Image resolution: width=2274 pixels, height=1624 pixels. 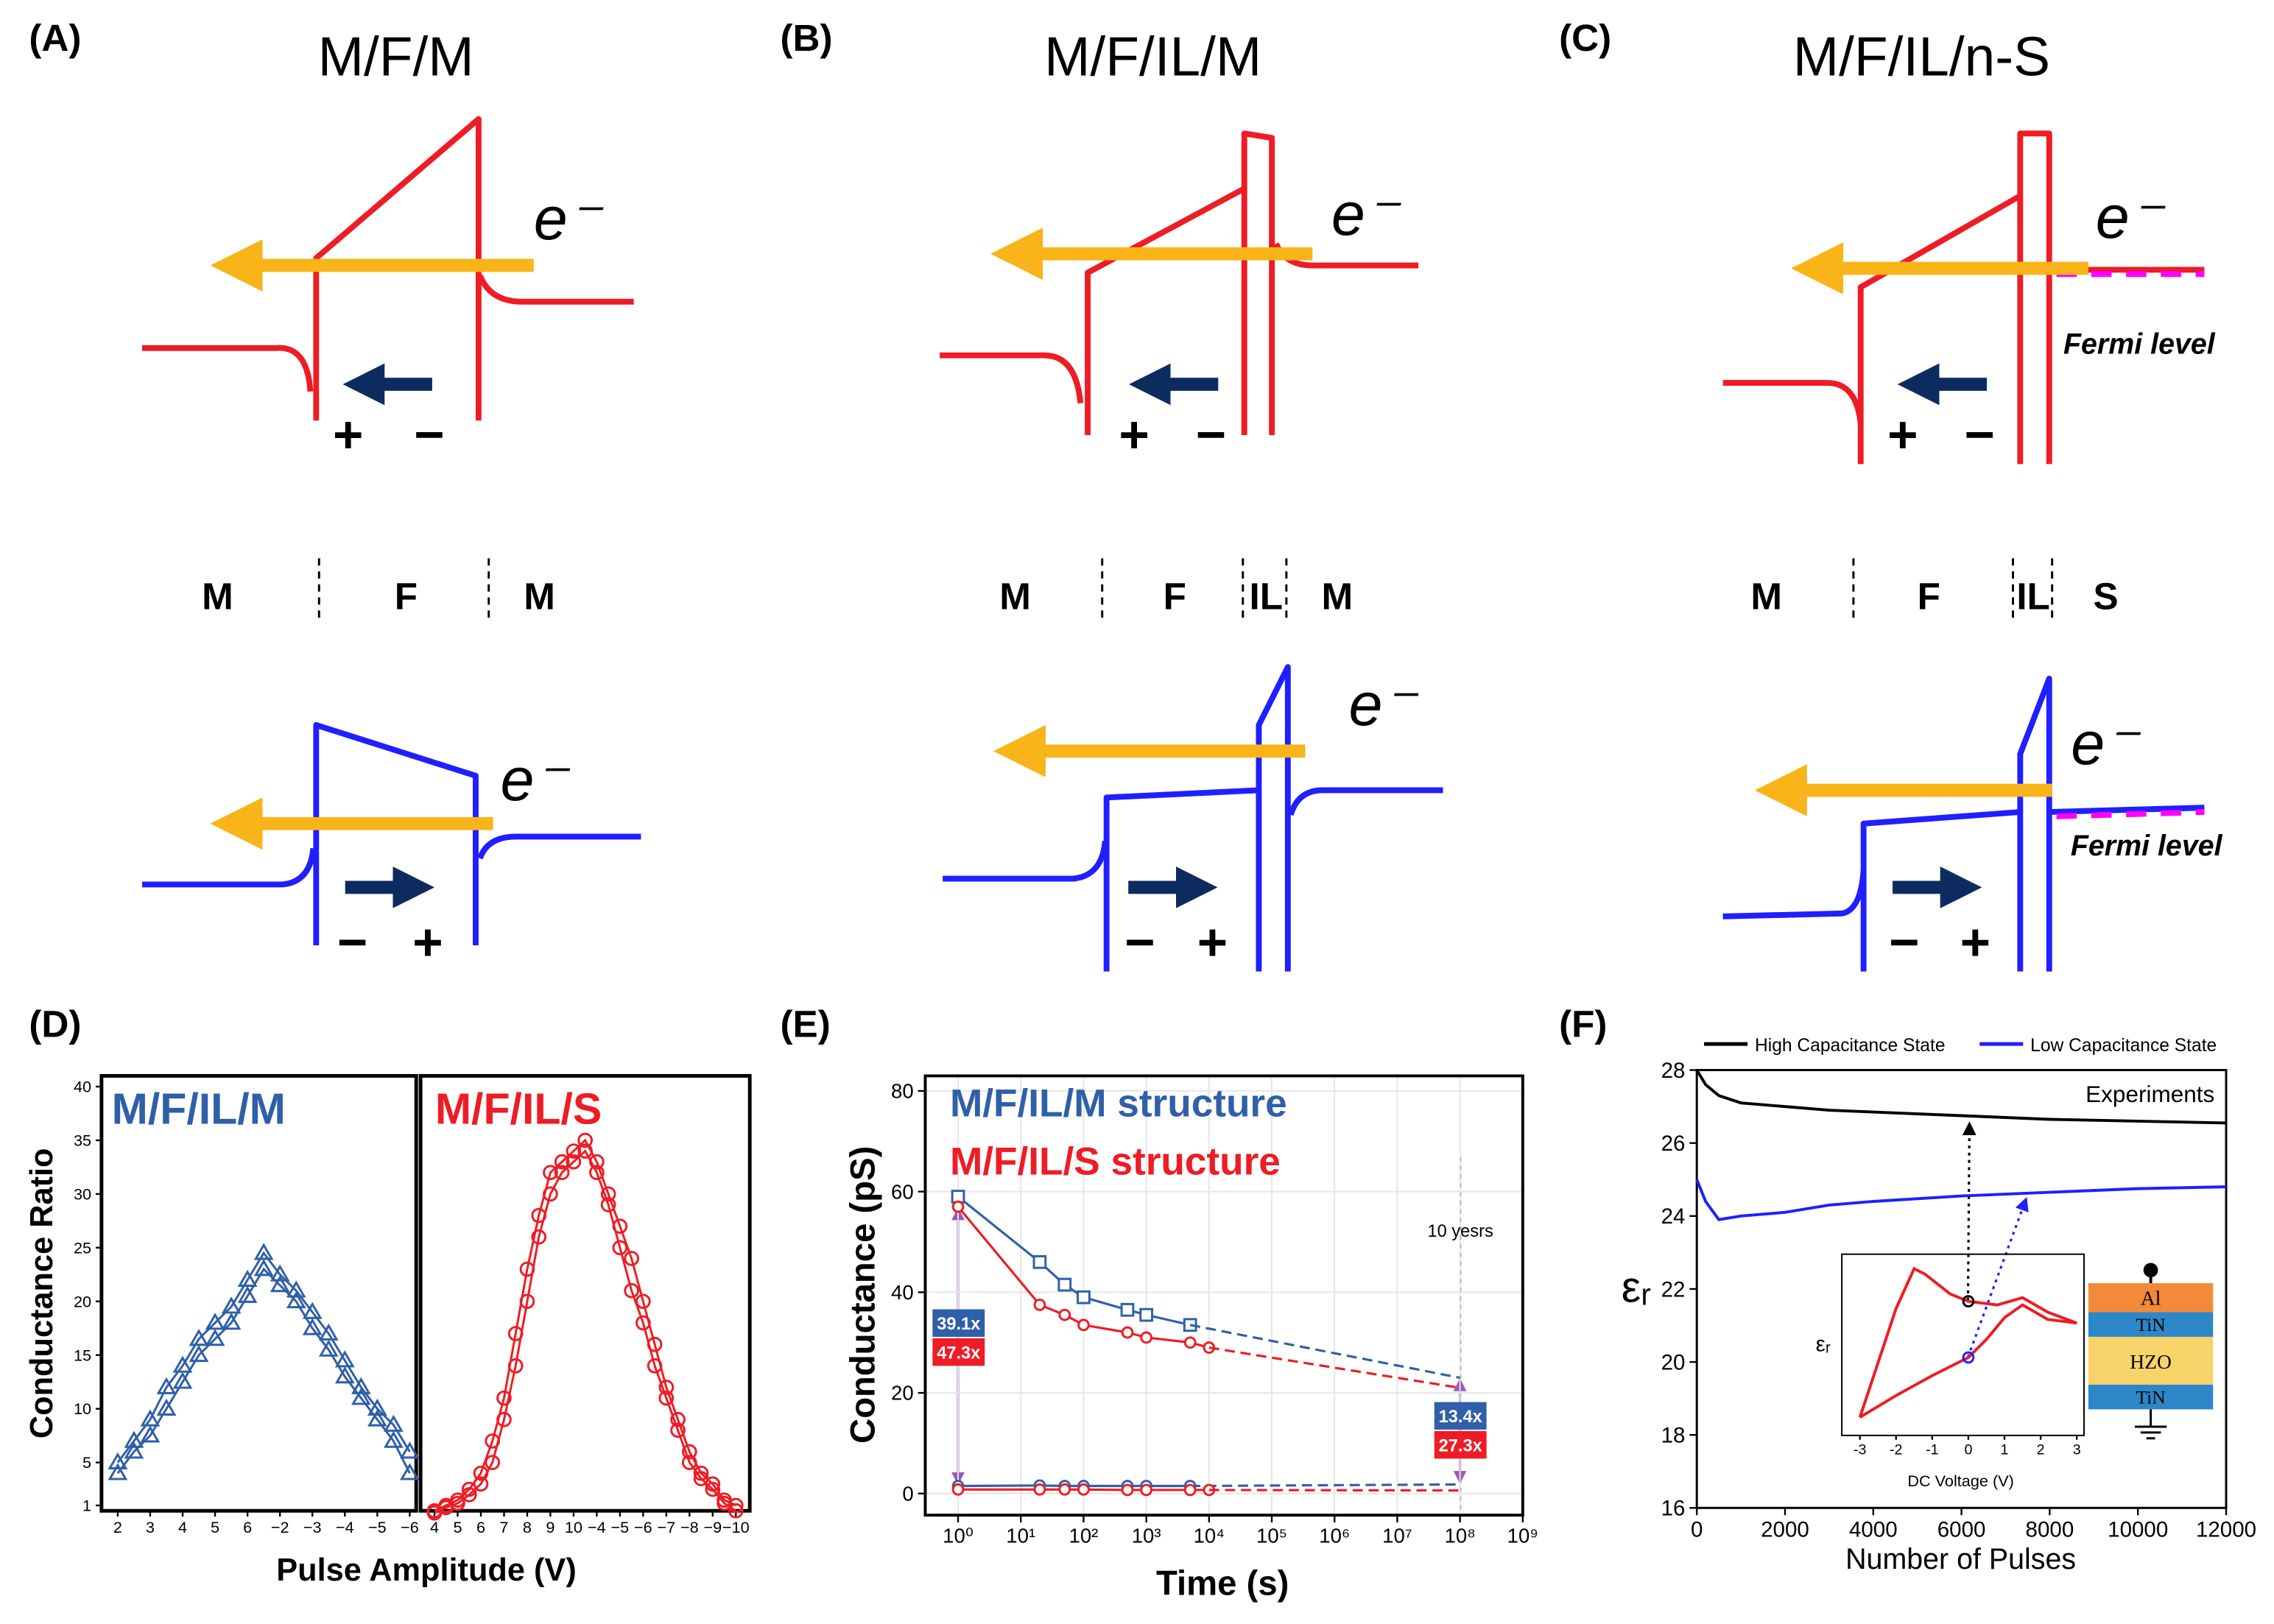 I want to click on link-arrow, so click(x=1969, y=1211).